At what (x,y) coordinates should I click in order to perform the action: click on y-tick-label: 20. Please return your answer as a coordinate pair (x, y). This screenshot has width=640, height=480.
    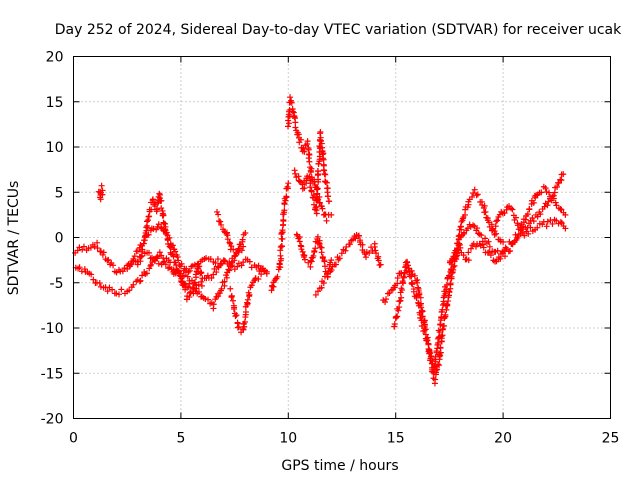
    Looking at the image, I should click on (55, 58).